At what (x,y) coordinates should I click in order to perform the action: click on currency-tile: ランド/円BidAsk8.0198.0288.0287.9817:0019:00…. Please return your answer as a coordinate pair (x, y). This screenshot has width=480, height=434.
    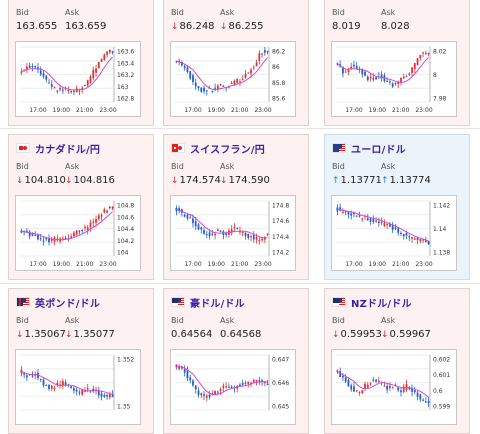
    Looking at the image, I should click on (397, 63).